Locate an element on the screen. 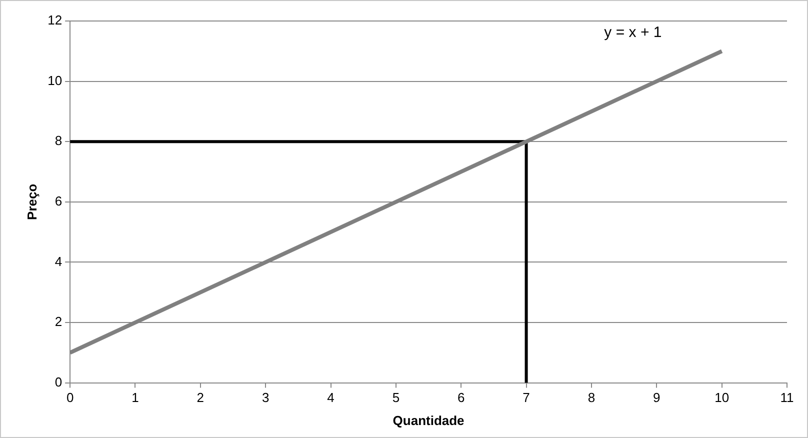  y-tick-label: 0 is located at coordinates (58, 382).